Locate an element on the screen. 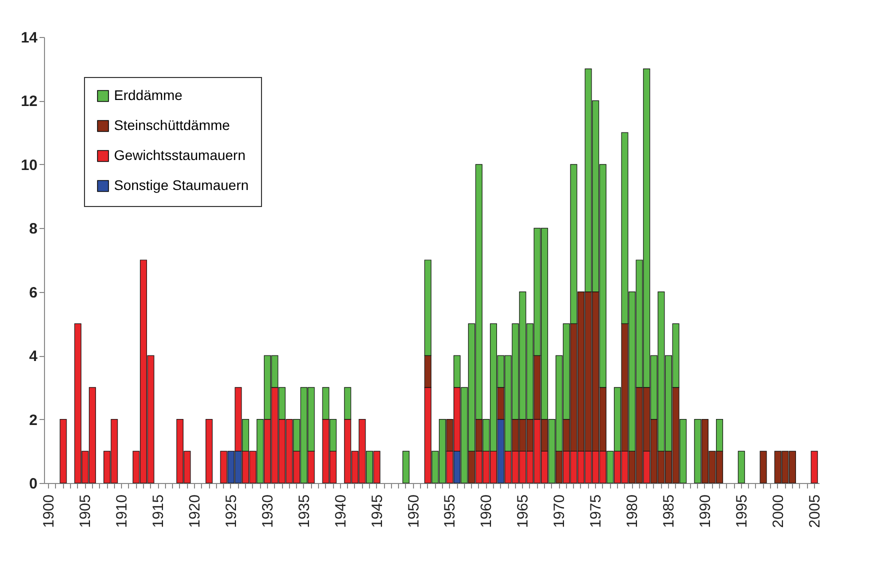 The image size is (880, 565). x-tick-label: 1950 is located at coordinates (413, 511).